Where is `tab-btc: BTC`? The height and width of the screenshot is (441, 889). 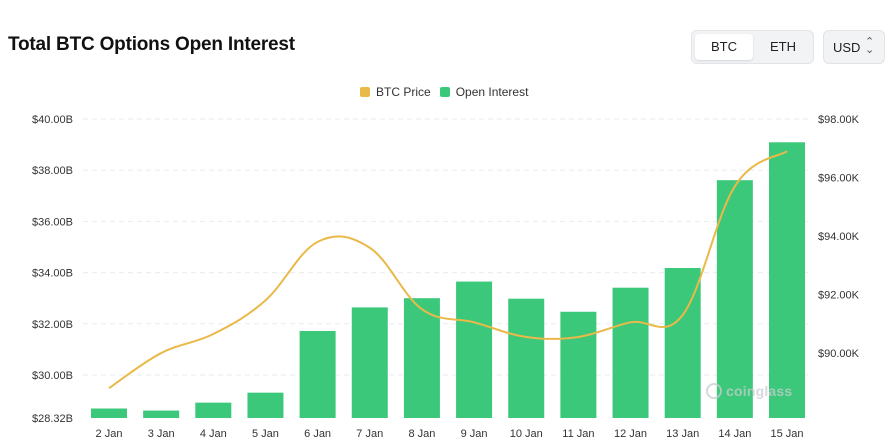 tab-btc: BTC is located at coordinates (724, 47).